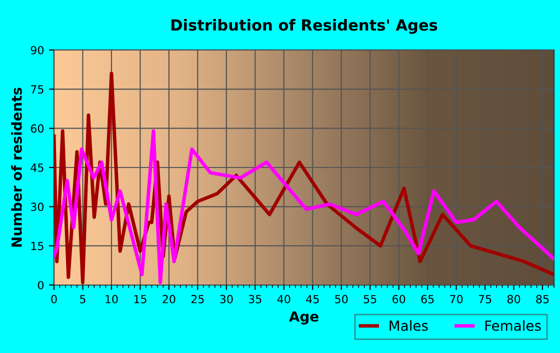  What do you see at coordinates (37, 89) in the screenshot?
I see `y-tick-label: 75` at bounding box center [37, 89].